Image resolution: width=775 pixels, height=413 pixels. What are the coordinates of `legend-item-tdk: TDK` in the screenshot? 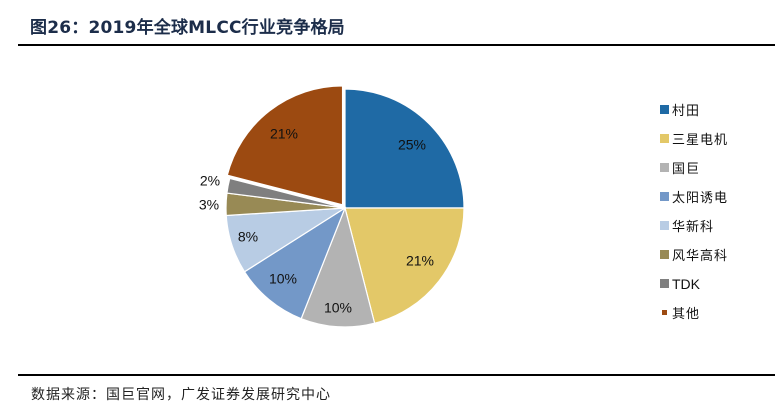 It's located at (694, 283).